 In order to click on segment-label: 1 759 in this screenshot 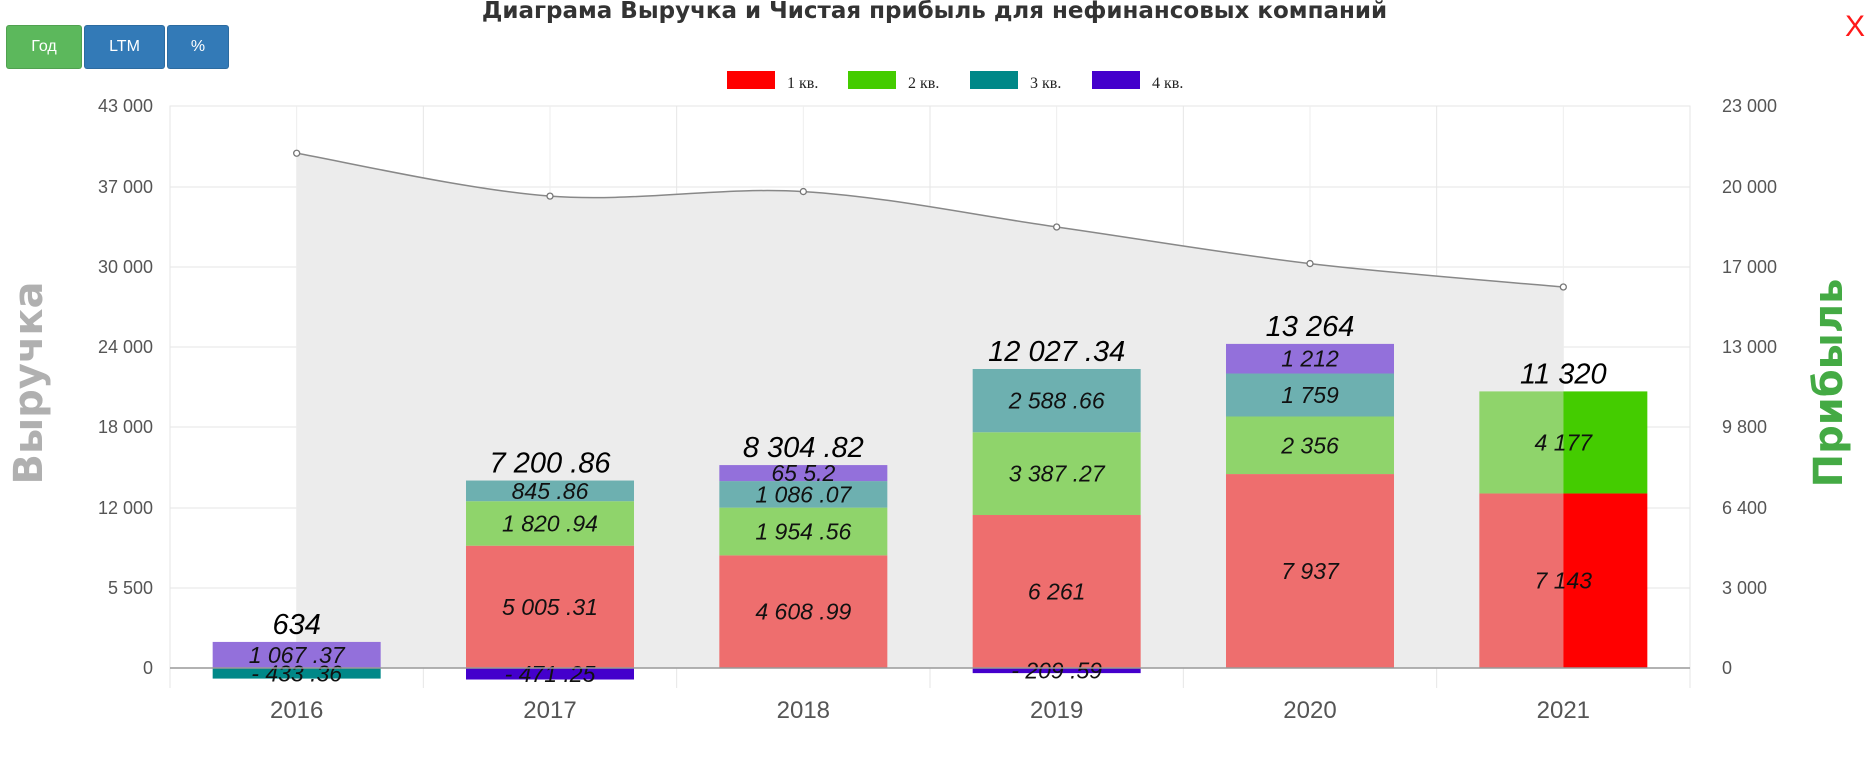, I will do `click(1310, 395)`.